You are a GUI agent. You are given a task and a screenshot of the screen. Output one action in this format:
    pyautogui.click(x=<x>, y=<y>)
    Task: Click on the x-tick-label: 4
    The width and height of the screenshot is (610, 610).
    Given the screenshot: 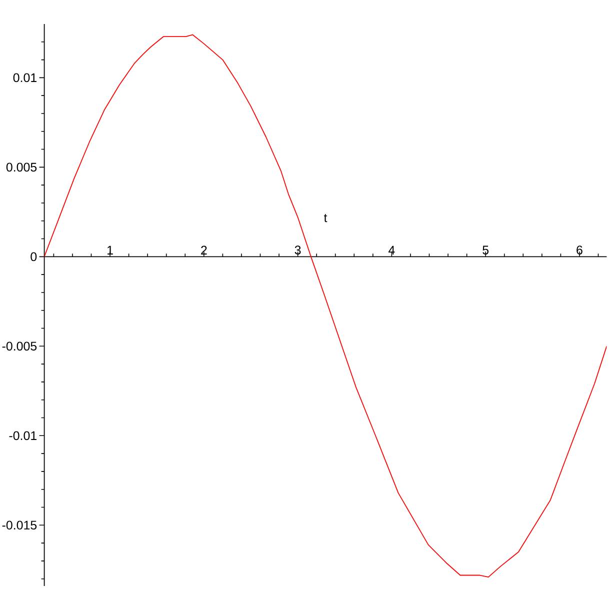 What is the action you would take?
    pyautogui.click(x=391, y=250)
    